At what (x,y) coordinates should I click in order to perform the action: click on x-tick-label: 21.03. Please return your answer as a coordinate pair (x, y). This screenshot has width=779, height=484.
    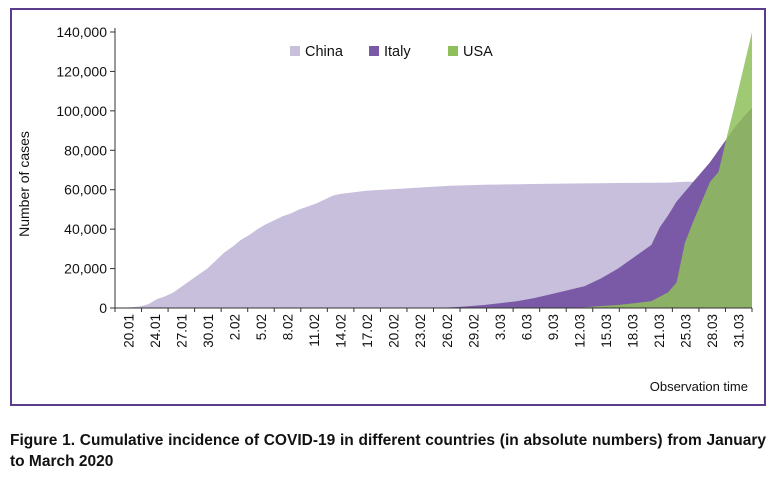
    Looking at the image, I should click on (659, 331).